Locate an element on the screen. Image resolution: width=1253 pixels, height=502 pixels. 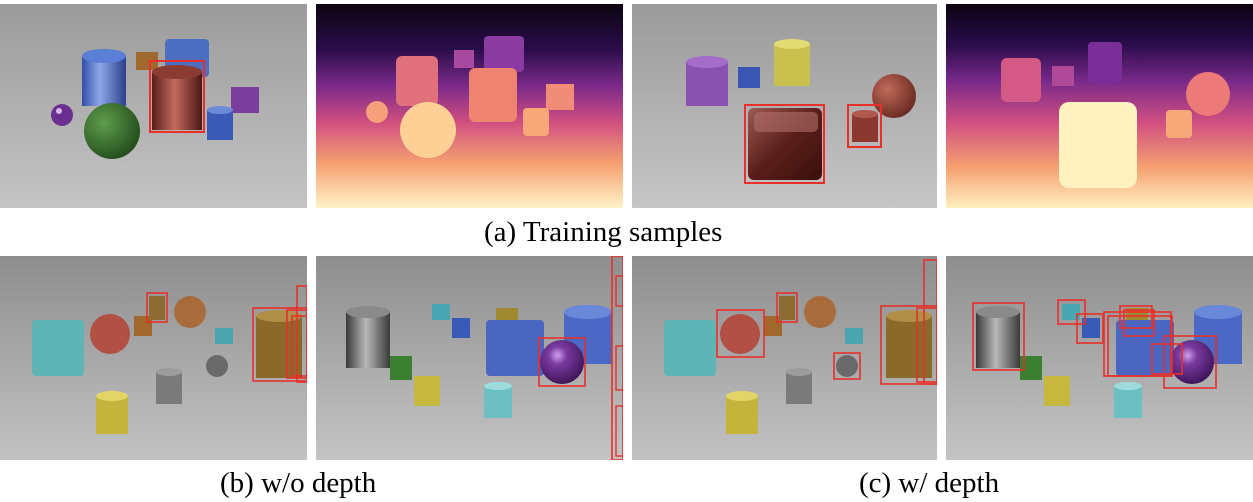
training-scene-2-panel is located at coordinates (784, 106).